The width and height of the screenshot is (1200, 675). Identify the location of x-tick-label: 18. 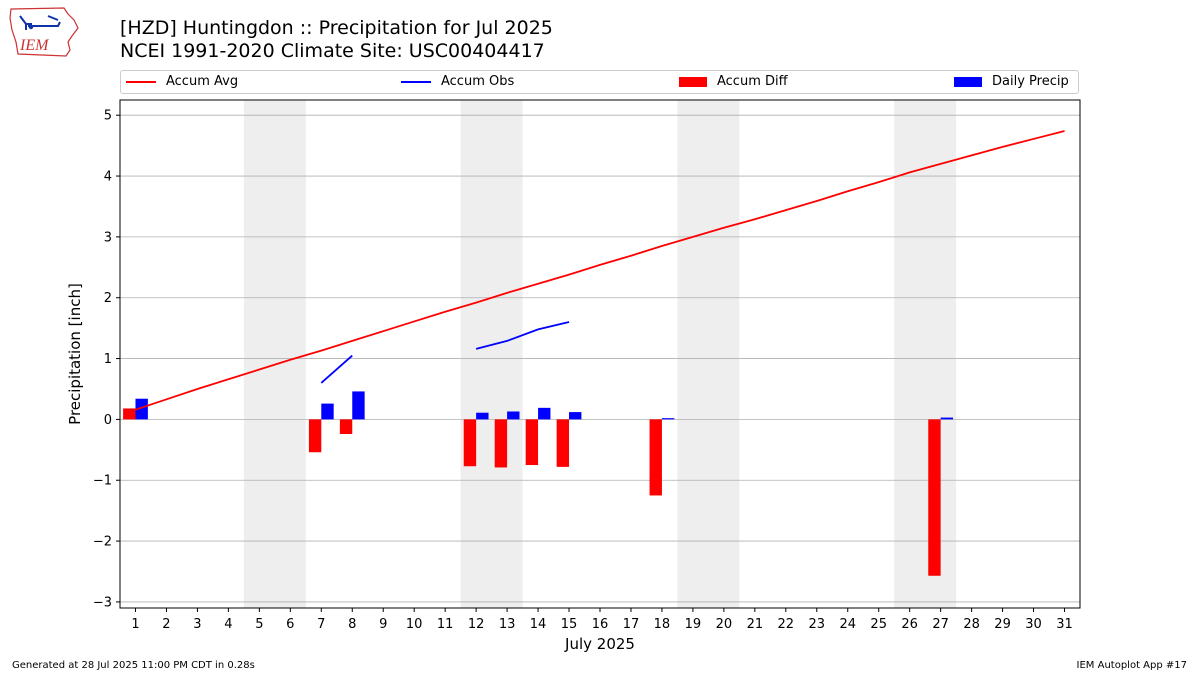
(662, 624).